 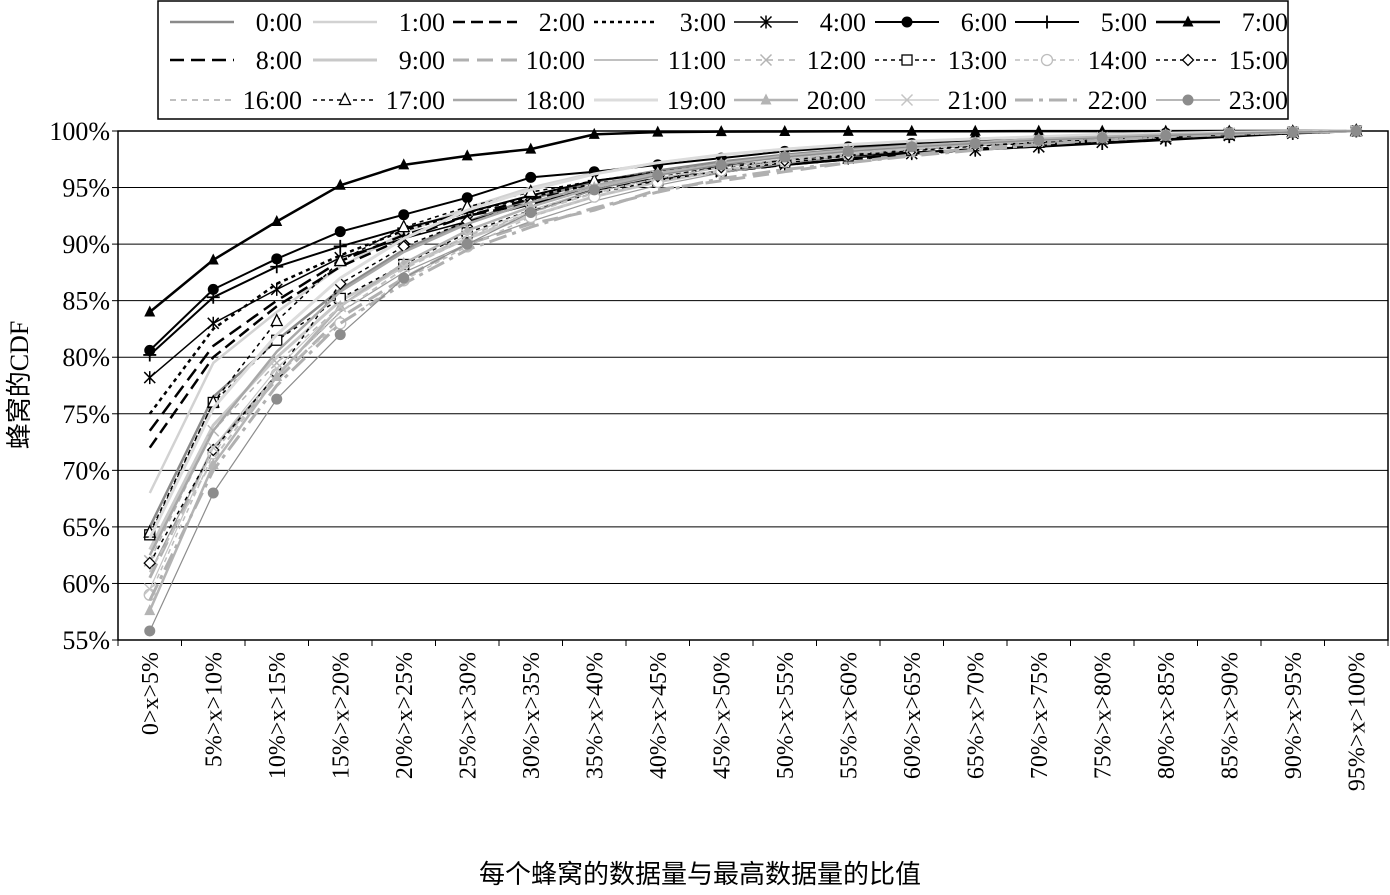 I want to click on y-tick-label: 55%, so click(x=86, y=640).